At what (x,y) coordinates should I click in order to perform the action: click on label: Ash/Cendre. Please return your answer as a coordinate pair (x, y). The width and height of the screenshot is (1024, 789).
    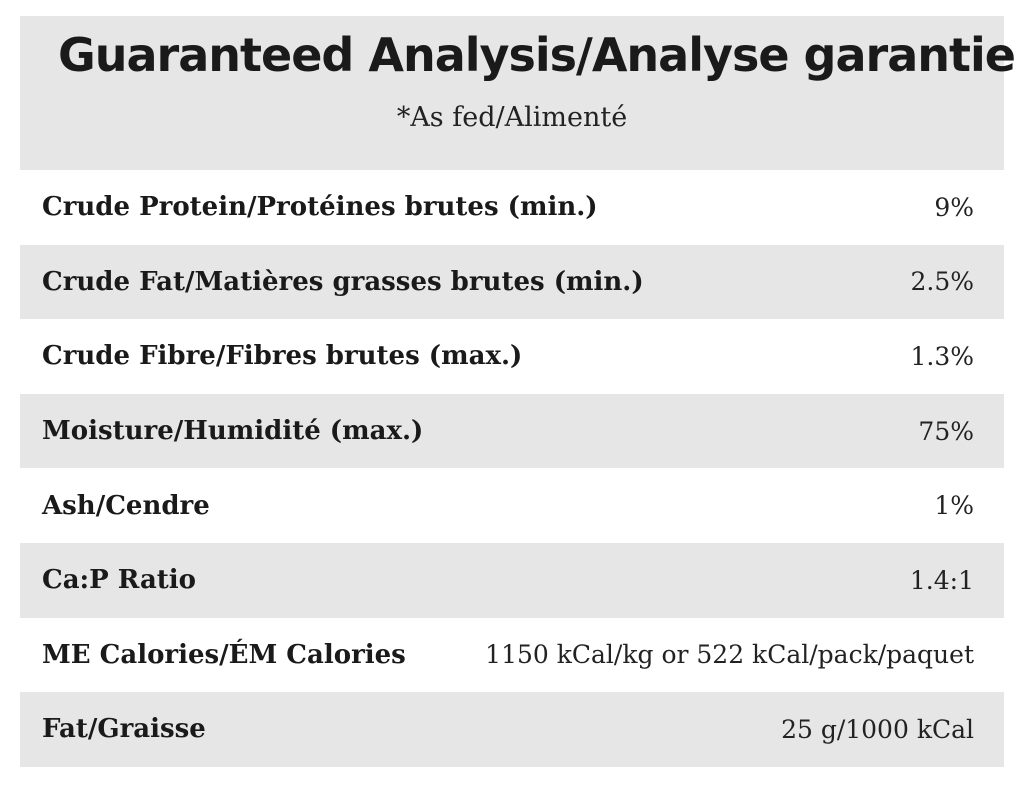
    Looking at the image, I should click on (126, 505).